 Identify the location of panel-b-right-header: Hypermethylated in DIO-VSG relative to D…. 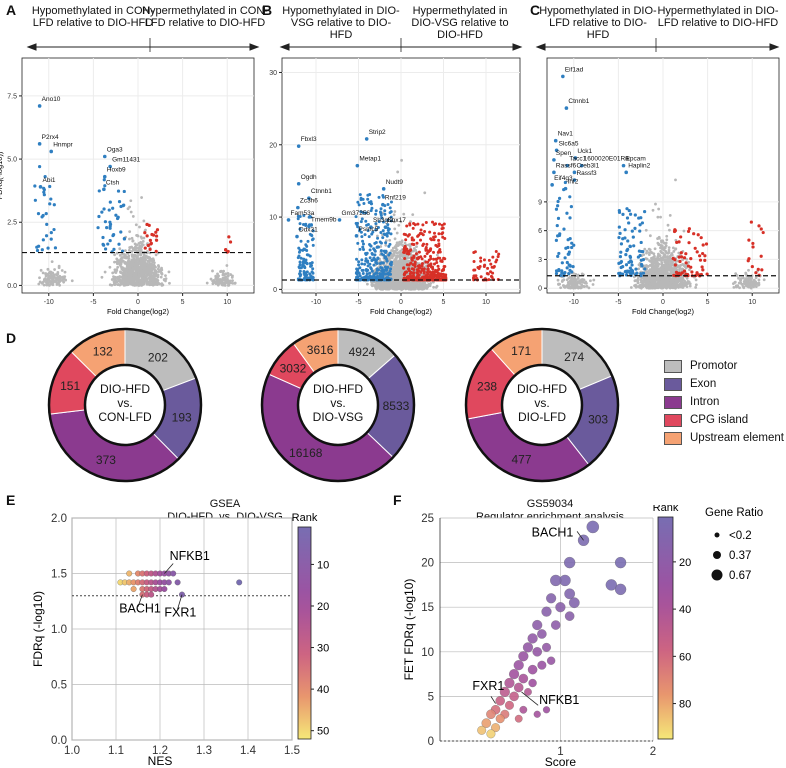
(460, 23).